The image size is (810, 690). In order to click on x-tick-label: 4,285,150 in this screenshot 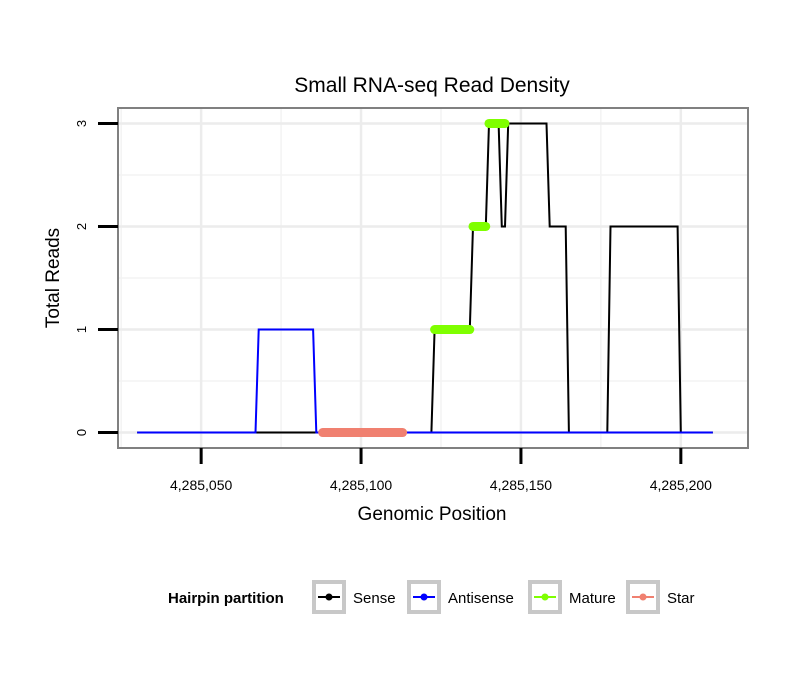, I will do `click(521, 485)`.